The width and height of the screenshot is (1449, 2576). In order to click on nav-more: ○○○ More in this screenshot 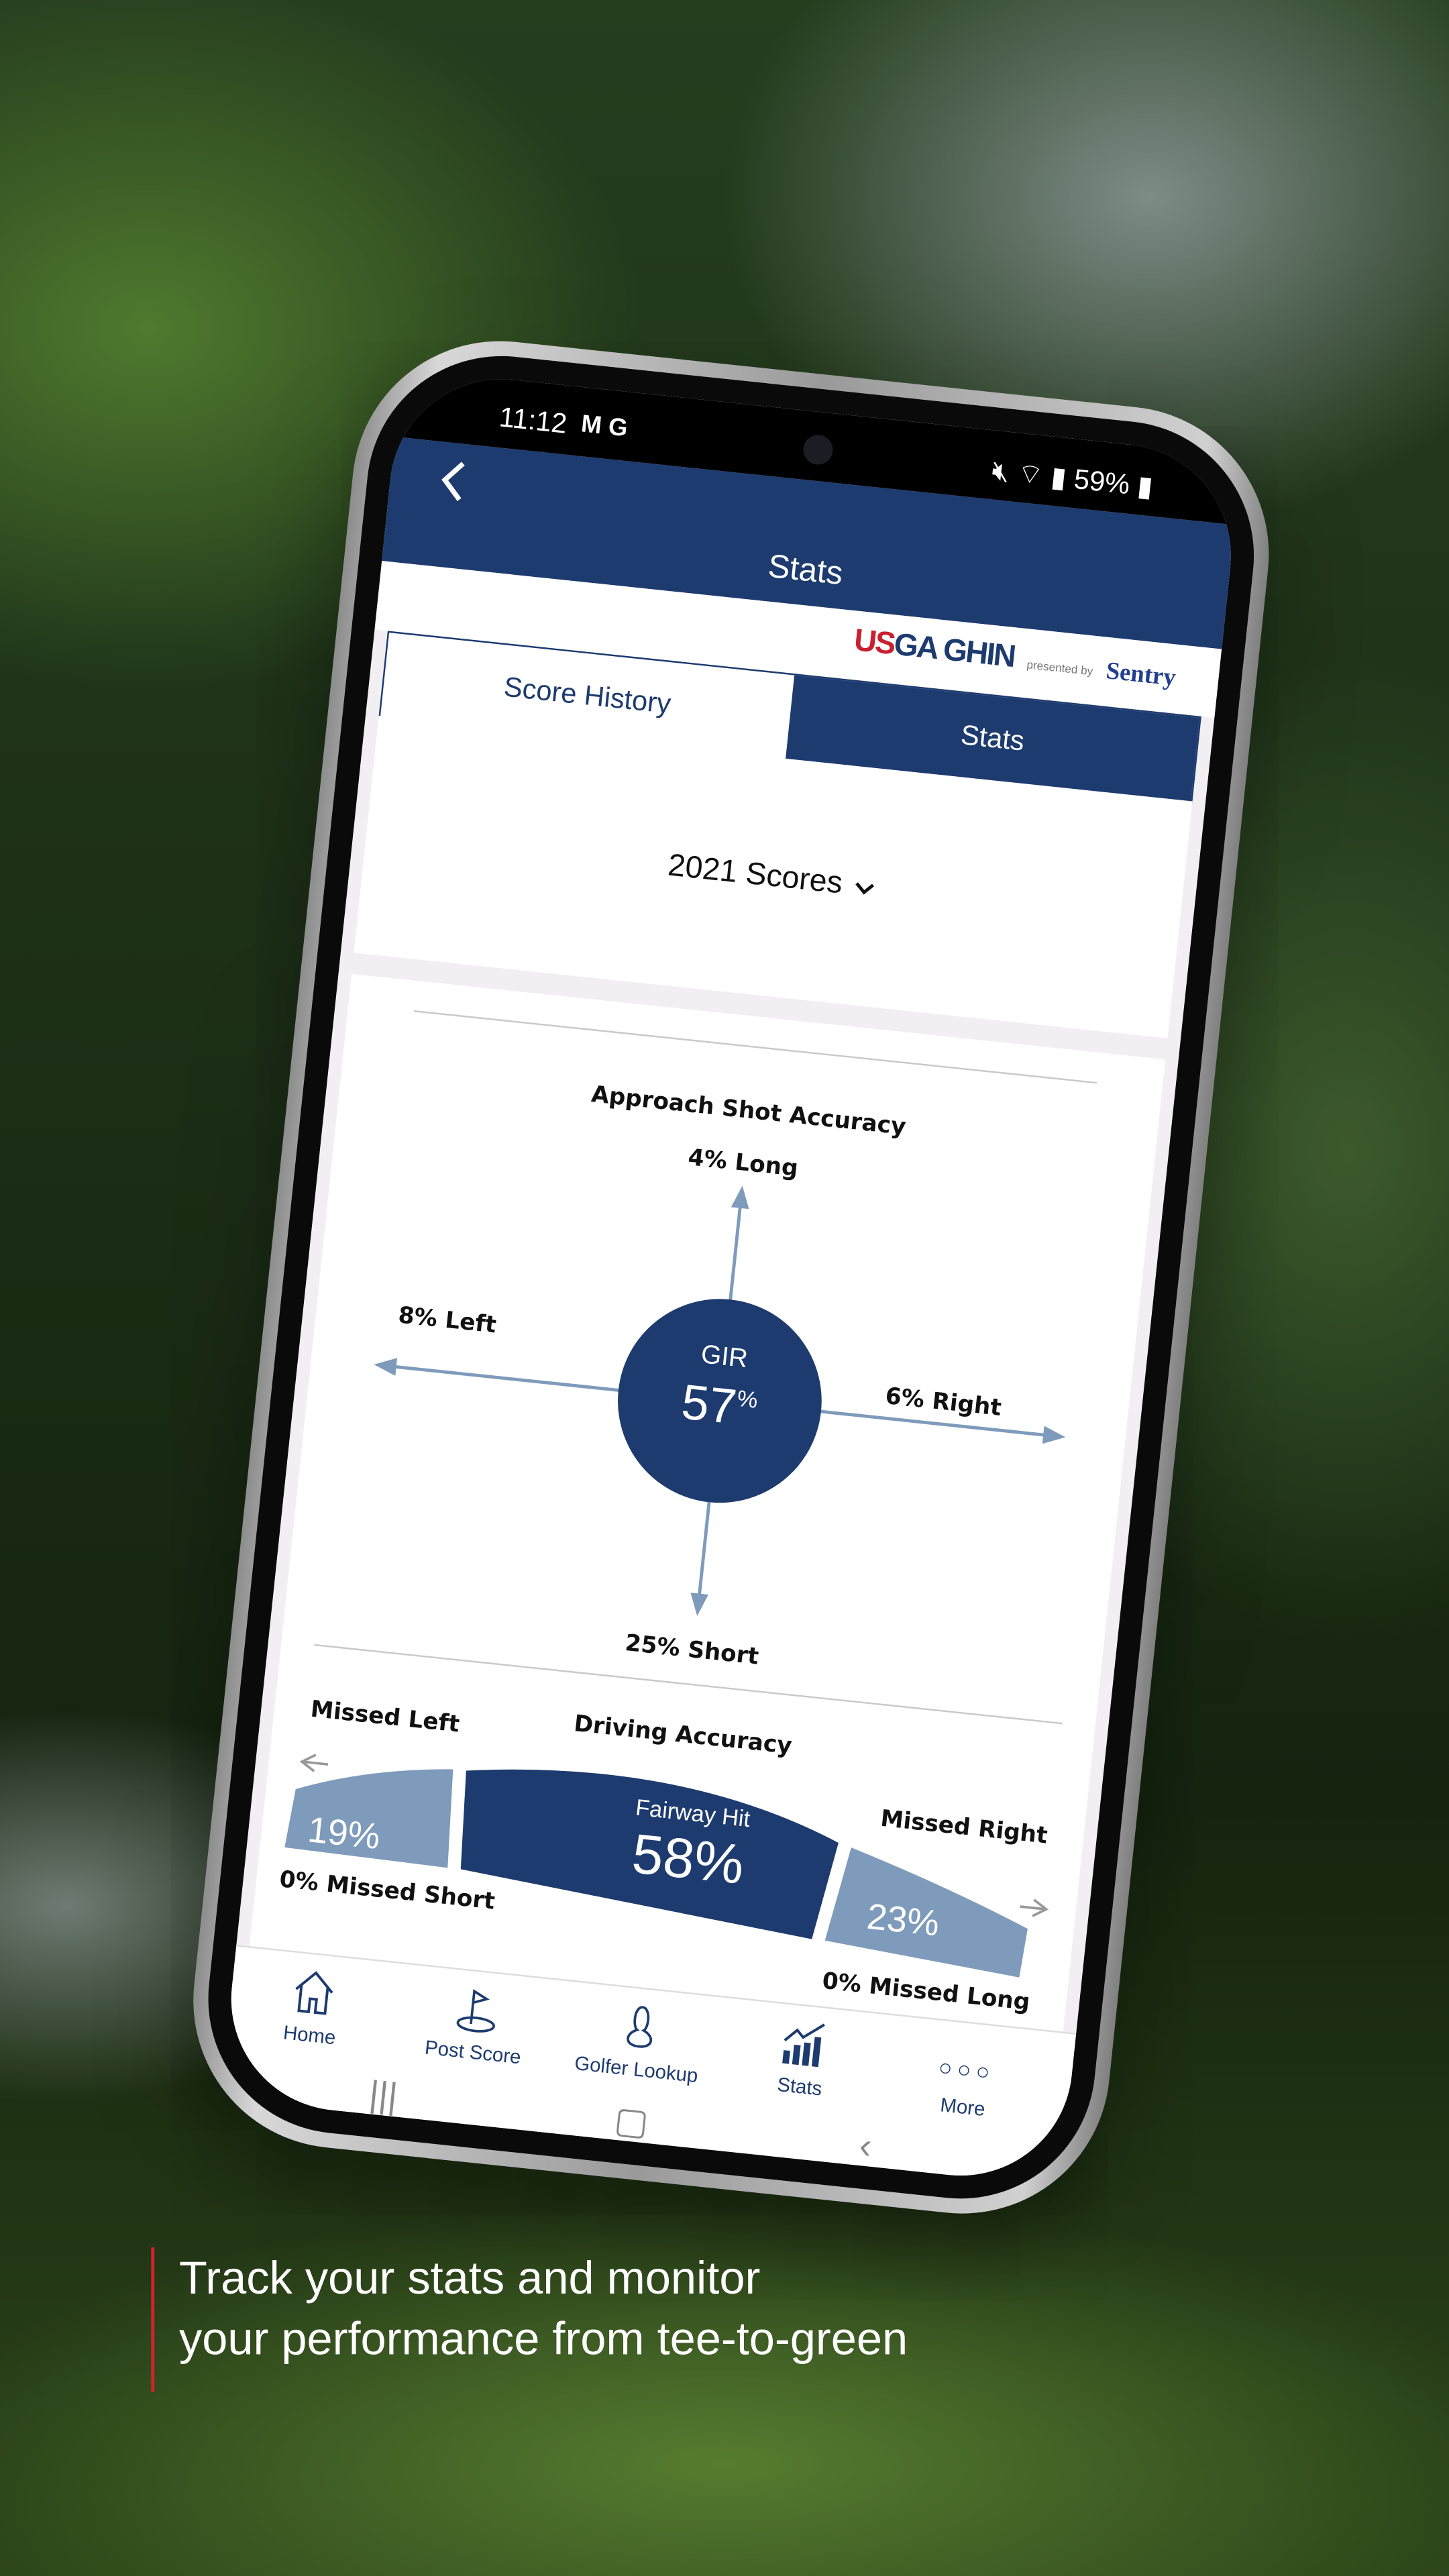, I will do `click(965, 2087)`.